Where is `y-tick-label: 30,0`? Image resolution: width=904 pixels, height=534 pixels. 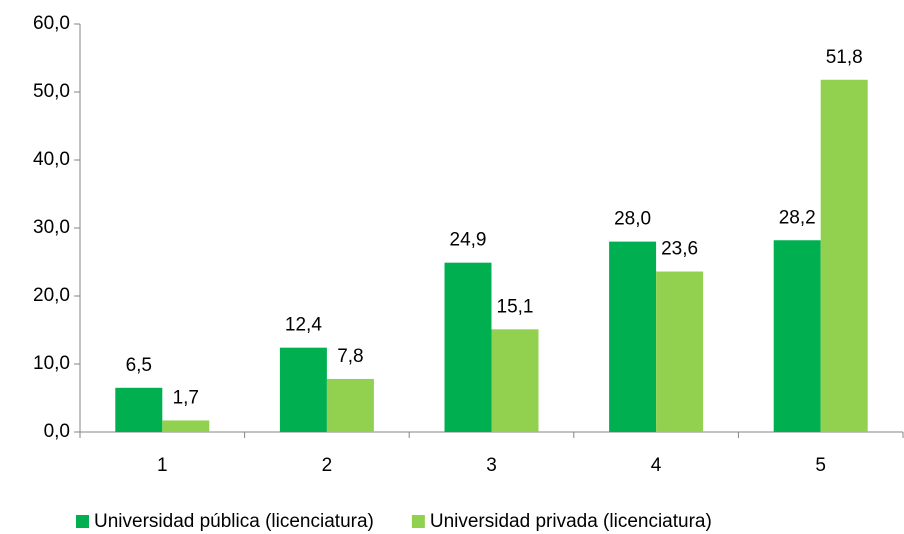
y-tick-label: 30,0 is located at coordinates (51, 227).